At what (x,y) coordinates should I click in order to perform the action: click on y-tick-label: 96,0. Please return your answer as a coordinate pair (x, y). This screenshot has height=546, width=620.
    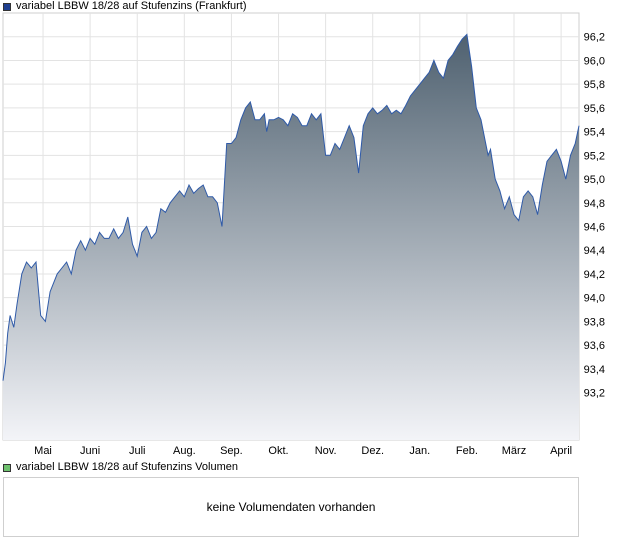
    Looking at the image, I should click on (594, 61).